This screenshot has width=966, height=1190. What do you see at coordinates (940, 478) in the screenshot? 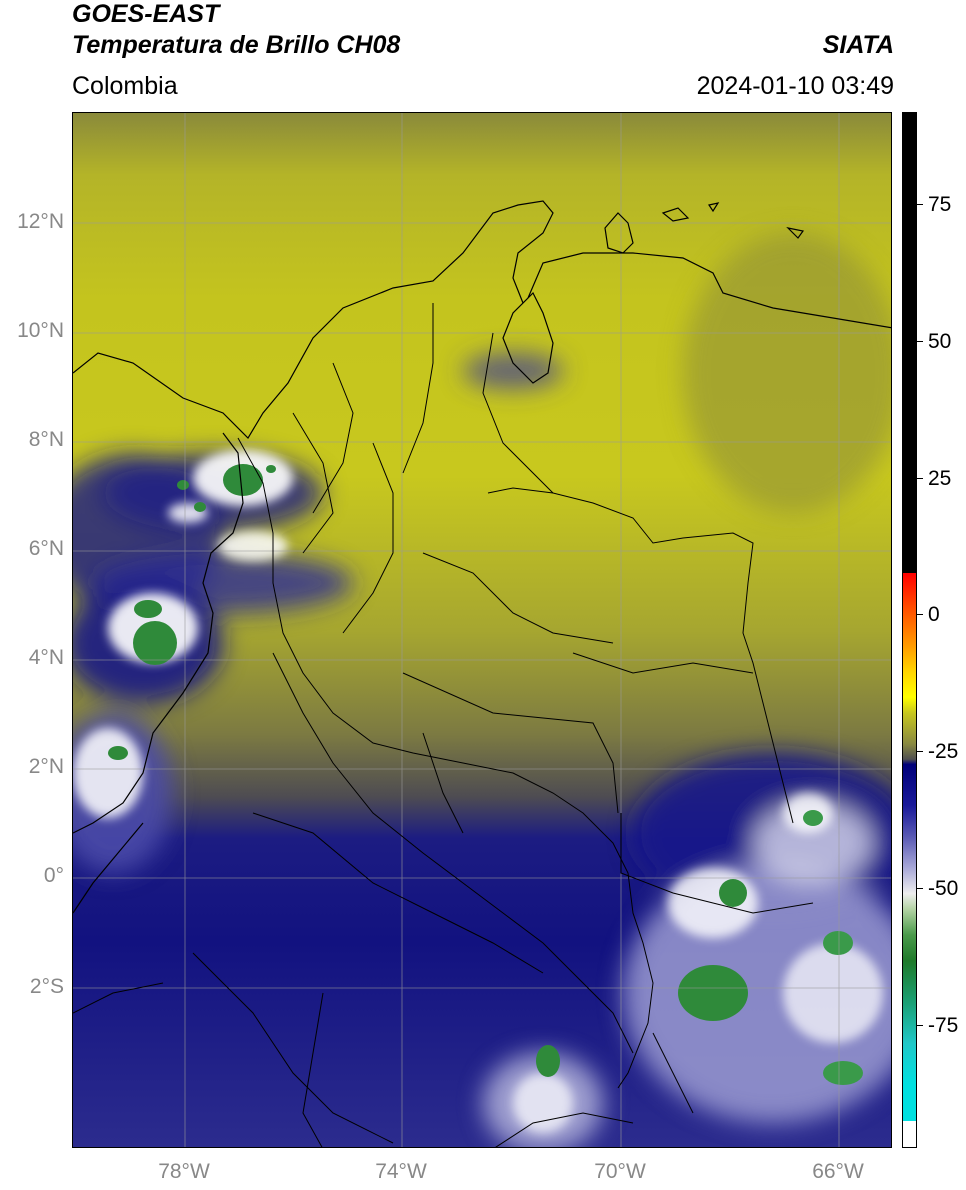
I see `colorbar-label-25: 25` at bounding box center [940, 478].